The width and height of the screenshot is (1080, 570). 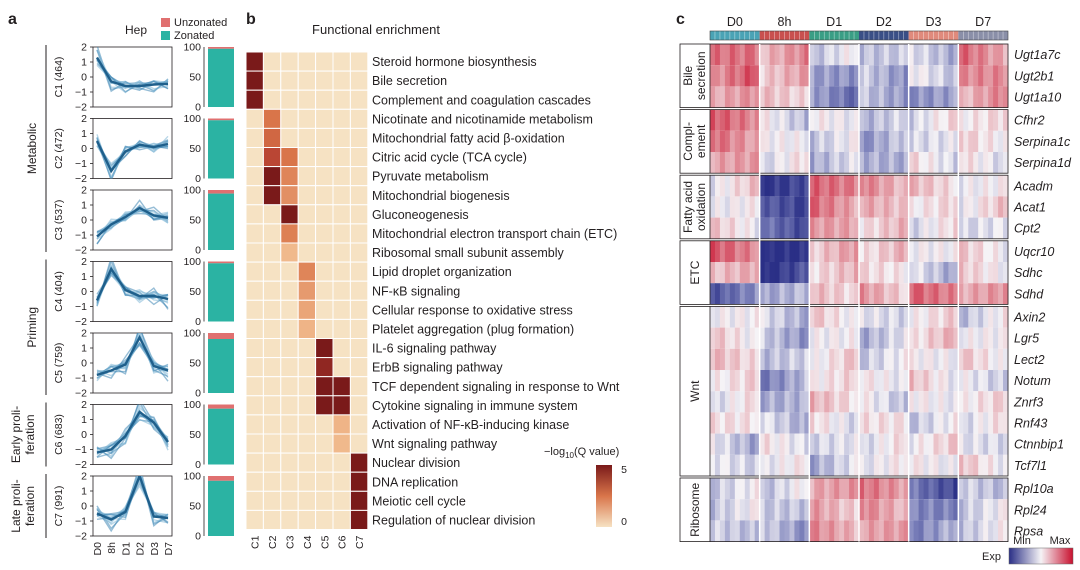 What do you see at coordinates (132, 498) in the screenshot?
I see `cluster-mean-line` at bounding box center [132, 498].